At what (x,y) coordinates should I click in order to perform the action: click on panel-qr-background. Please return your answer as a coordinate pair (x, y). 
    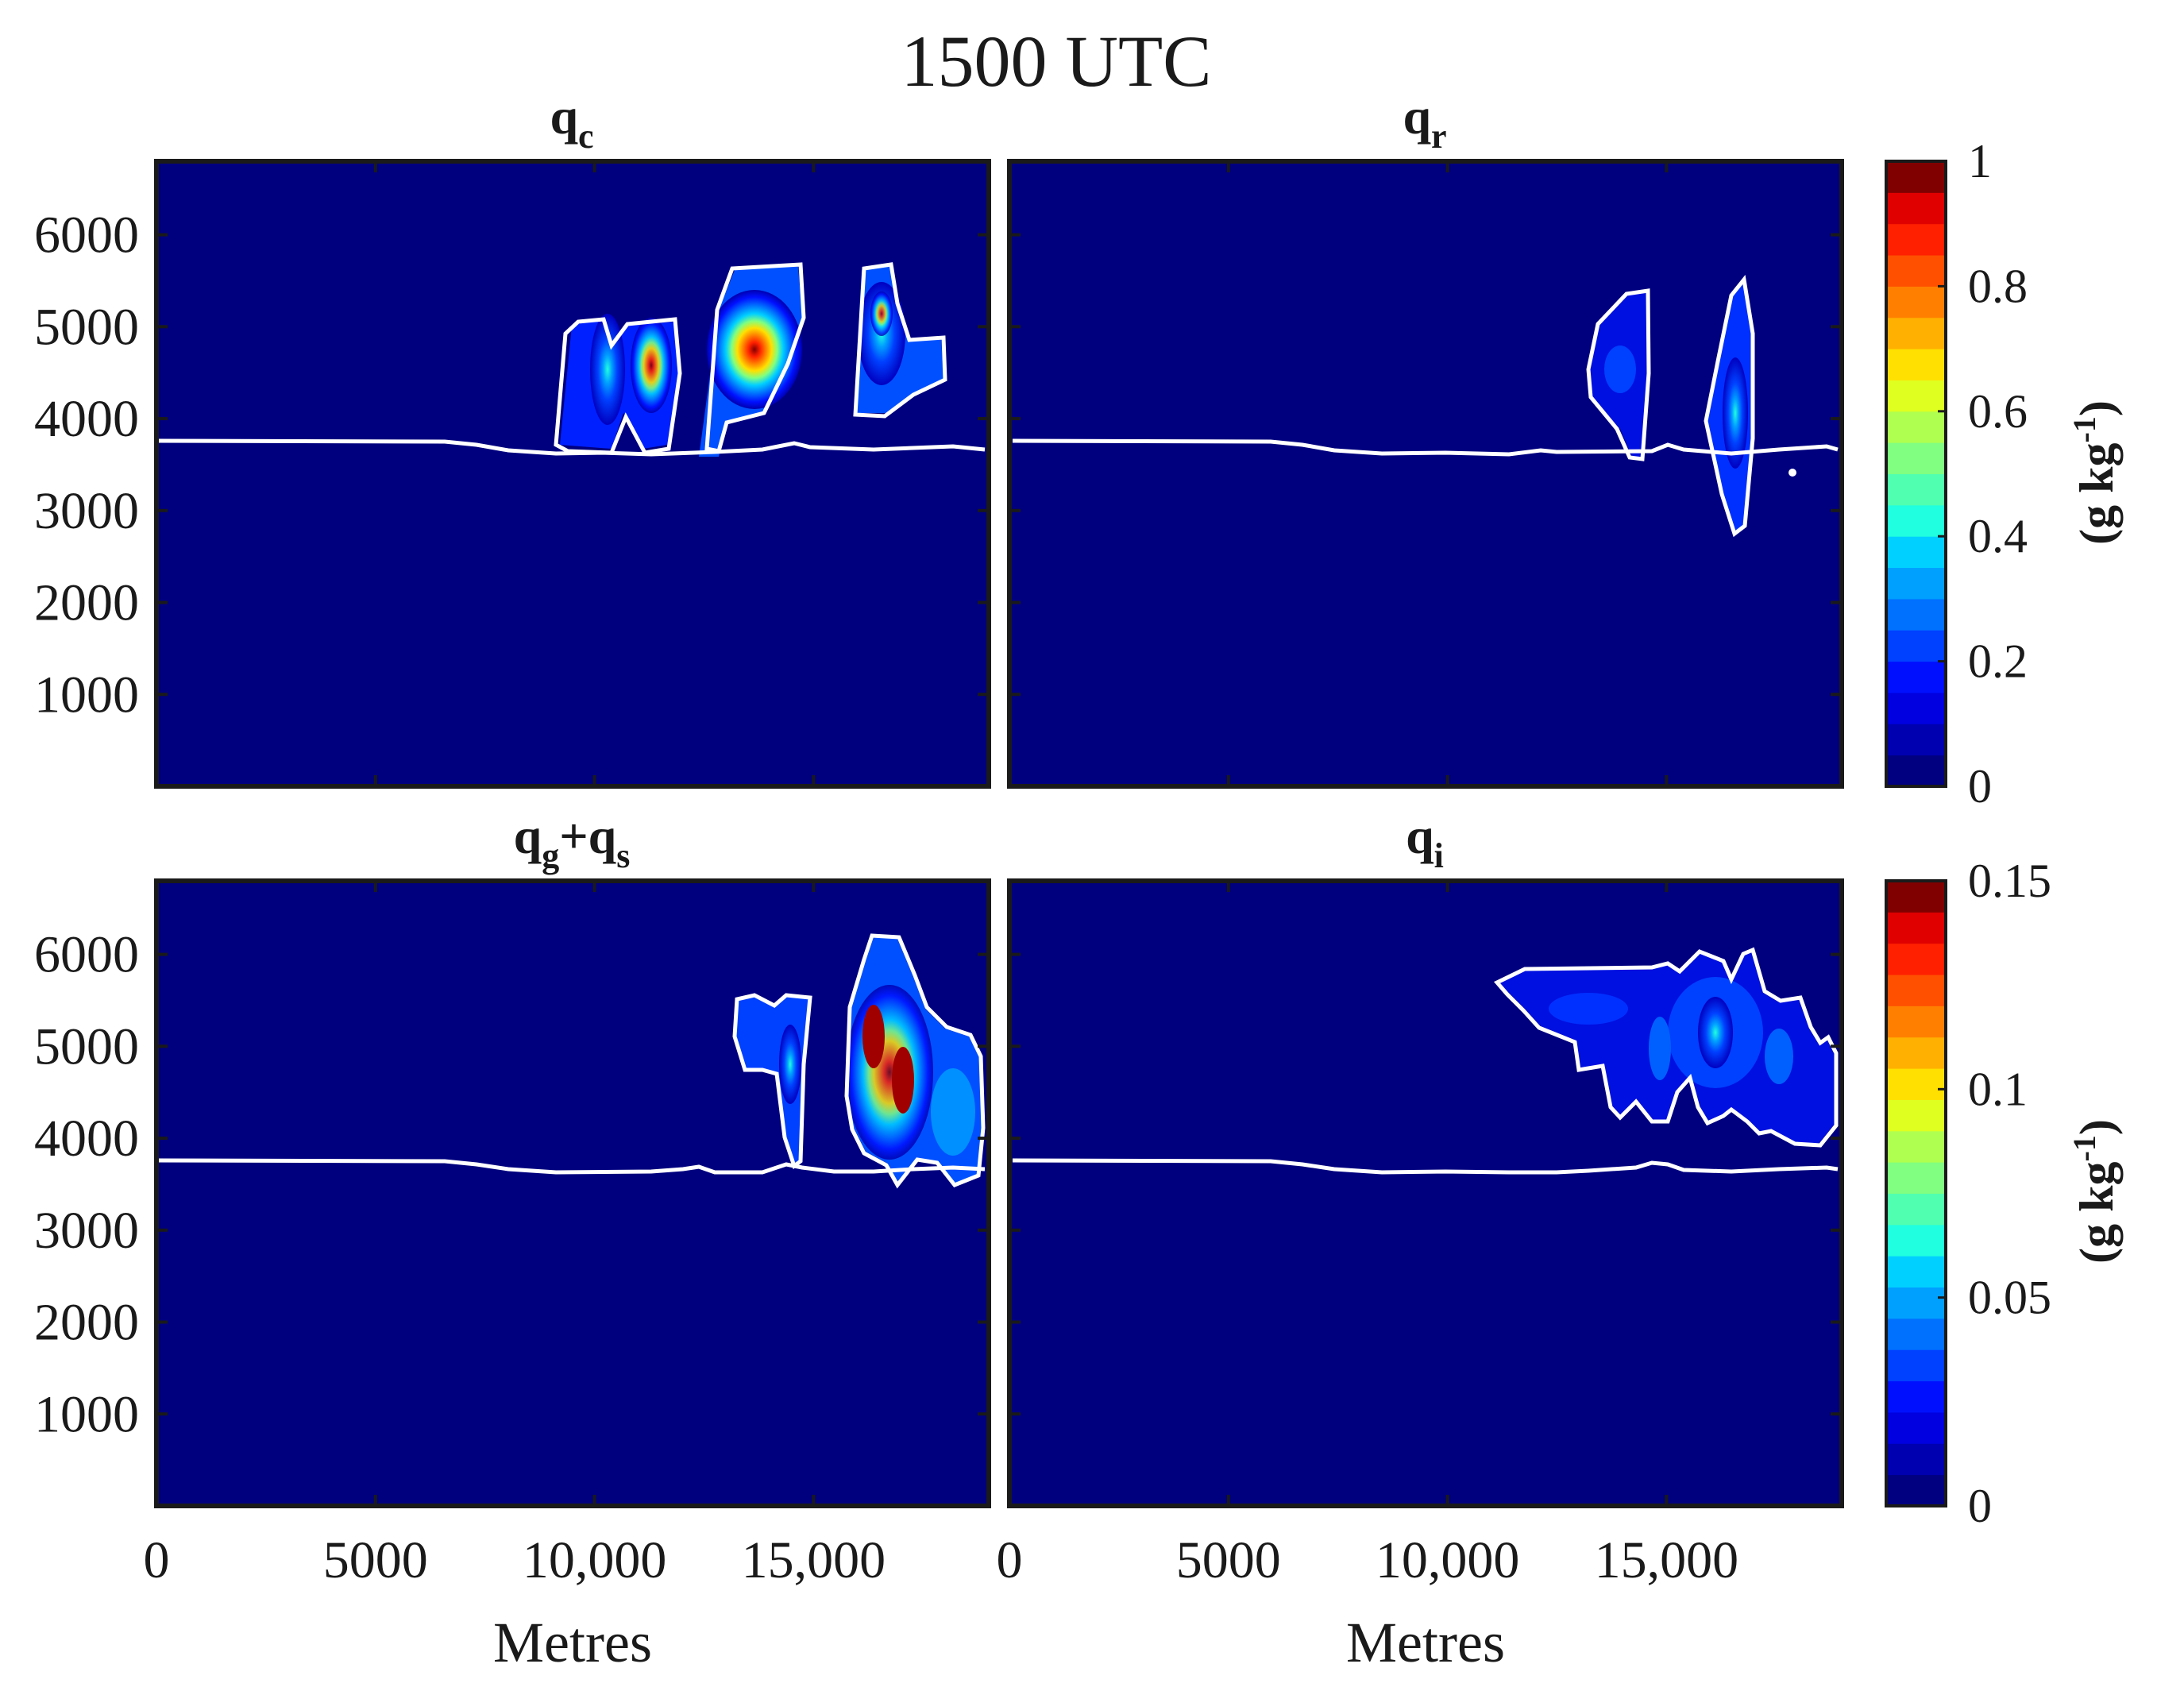
    Looking at the image, I should click on (1425, 474).